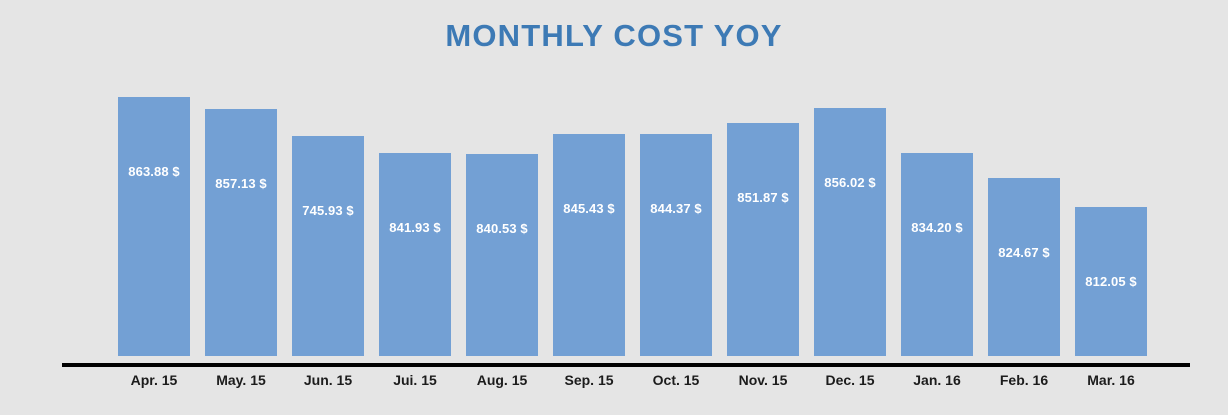  Describe the element at coordinates (850, 182) in the screenshot. I see `bar-value-label: 856.02 $` at that location.